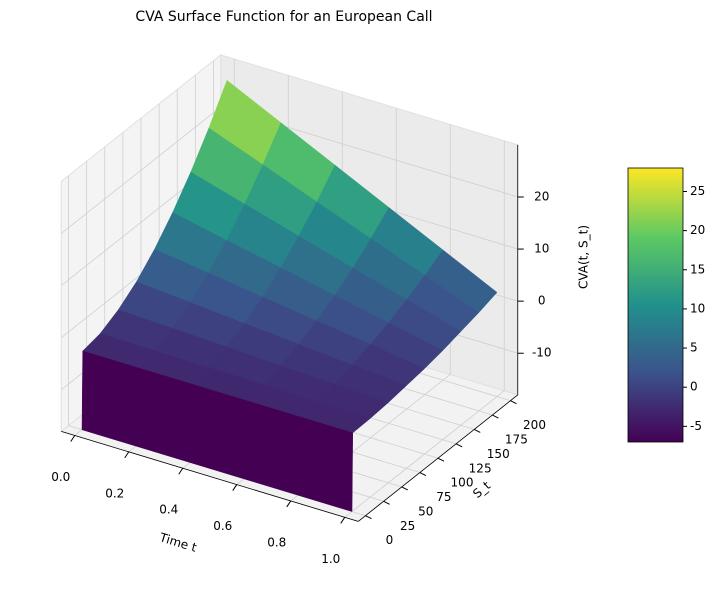  Describe the element at coordinates (443, 497) in the screenshot. I see `y-tick-label: 75` at that location.